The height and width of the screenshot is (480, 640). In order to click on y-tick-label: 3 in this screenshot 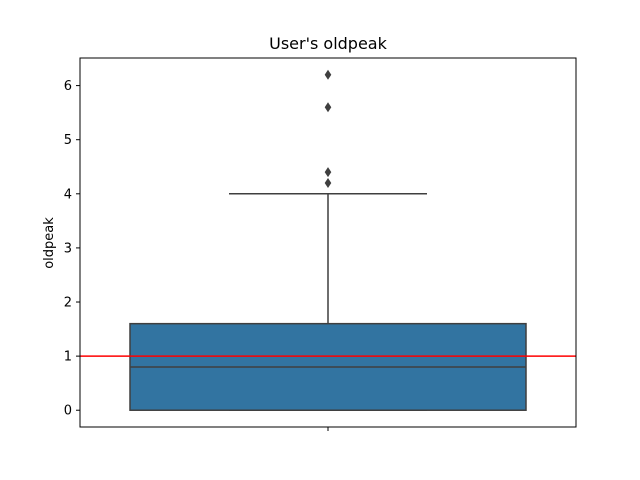, I will do `click(68, 248)`.